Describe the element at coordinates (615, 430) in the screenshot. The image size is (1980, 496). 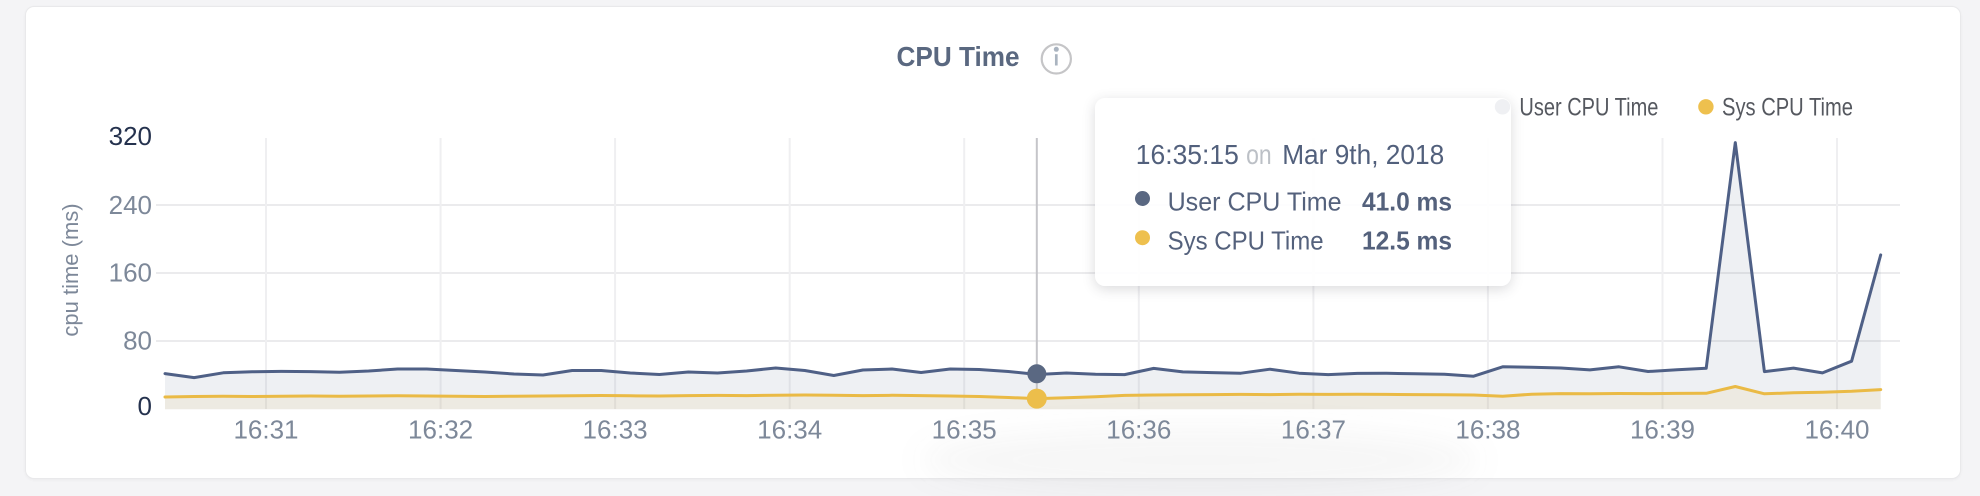
I see `svg-text: 16:33` at that location.